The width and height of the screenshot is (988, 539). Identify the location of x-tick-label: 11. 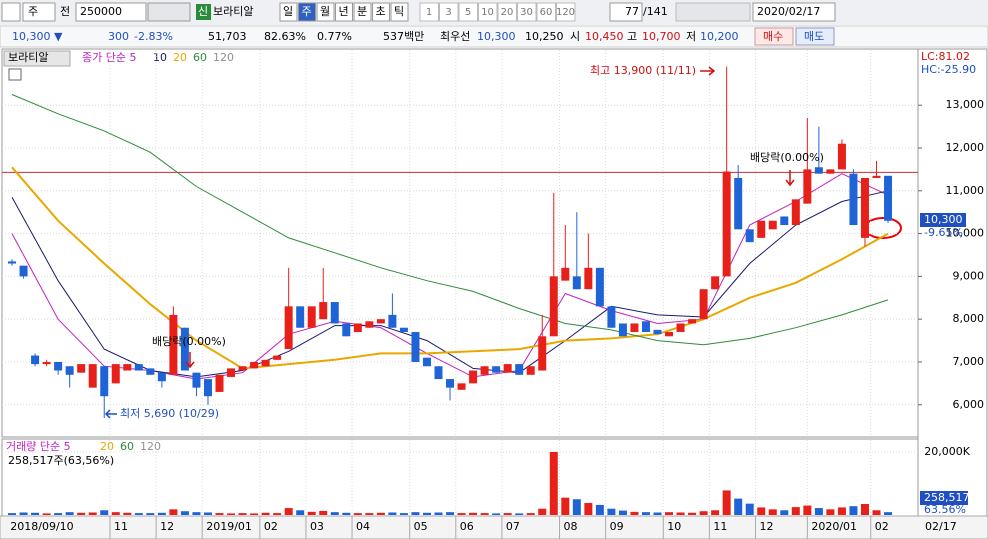
(121, 526).